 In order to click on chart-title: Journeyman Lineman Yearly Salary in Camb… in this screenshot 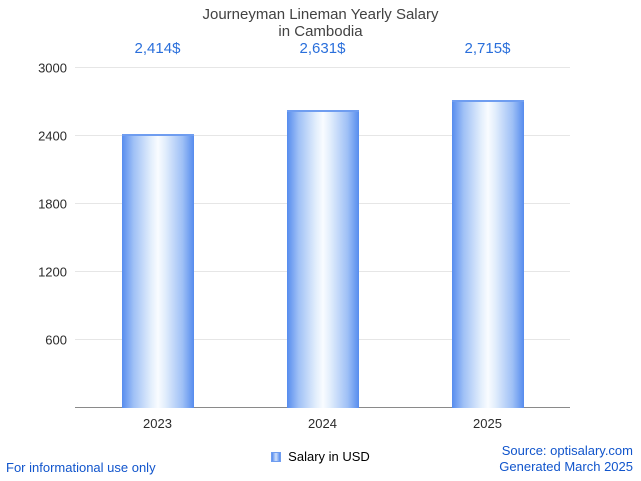, I will do `click(320, 23)`.